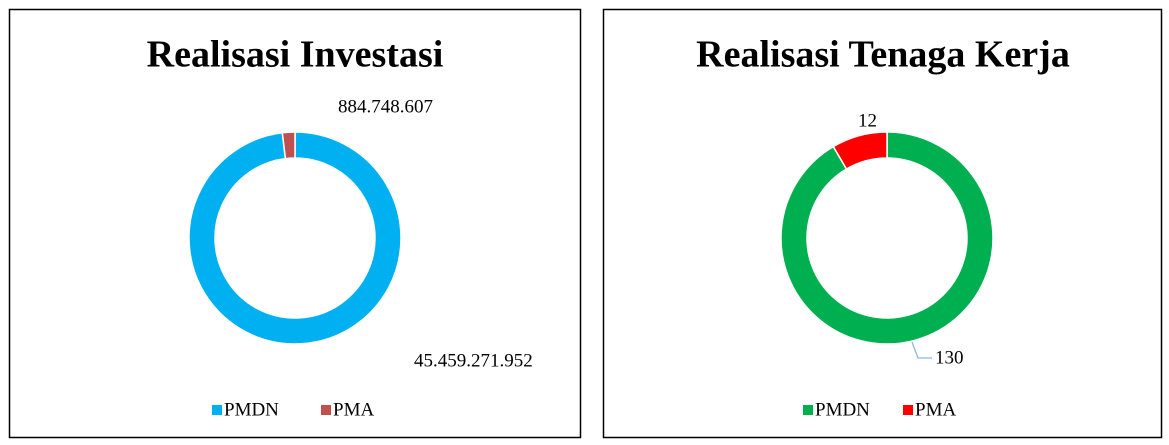  Describe the element at coordinates (473, 360) in the screenshot. I see `data-label: 45.459.271.952` at that location.